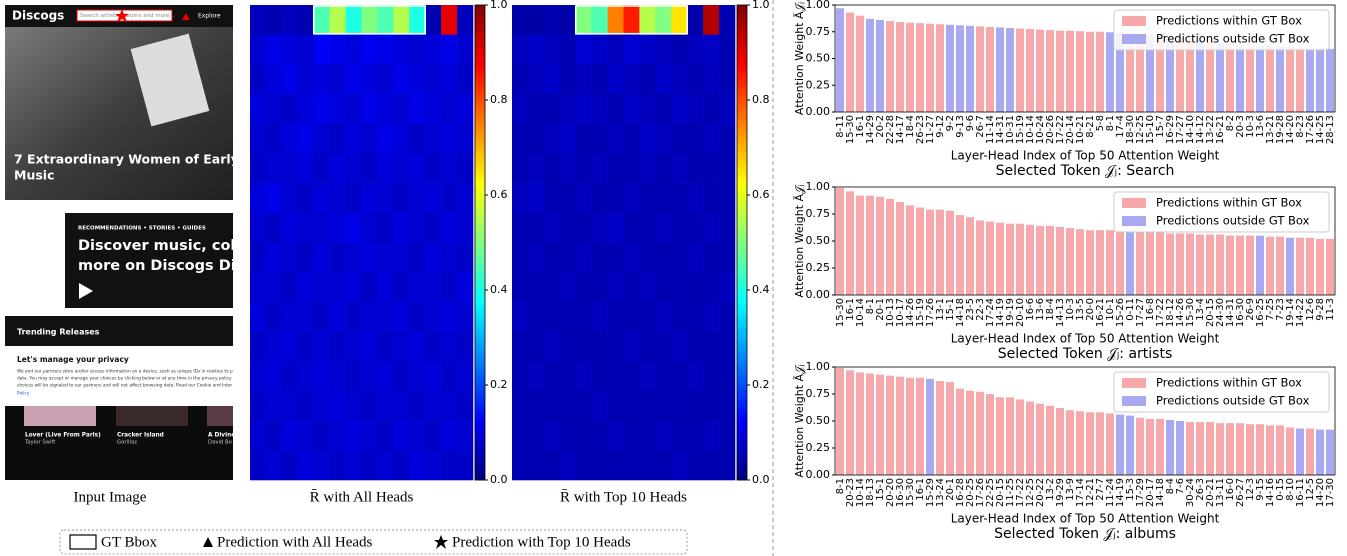  What do you see at coordinates (1090, 492) in the screenshot?
I see `x-tick-label: 12-21` at bounding box center [1090, 492].